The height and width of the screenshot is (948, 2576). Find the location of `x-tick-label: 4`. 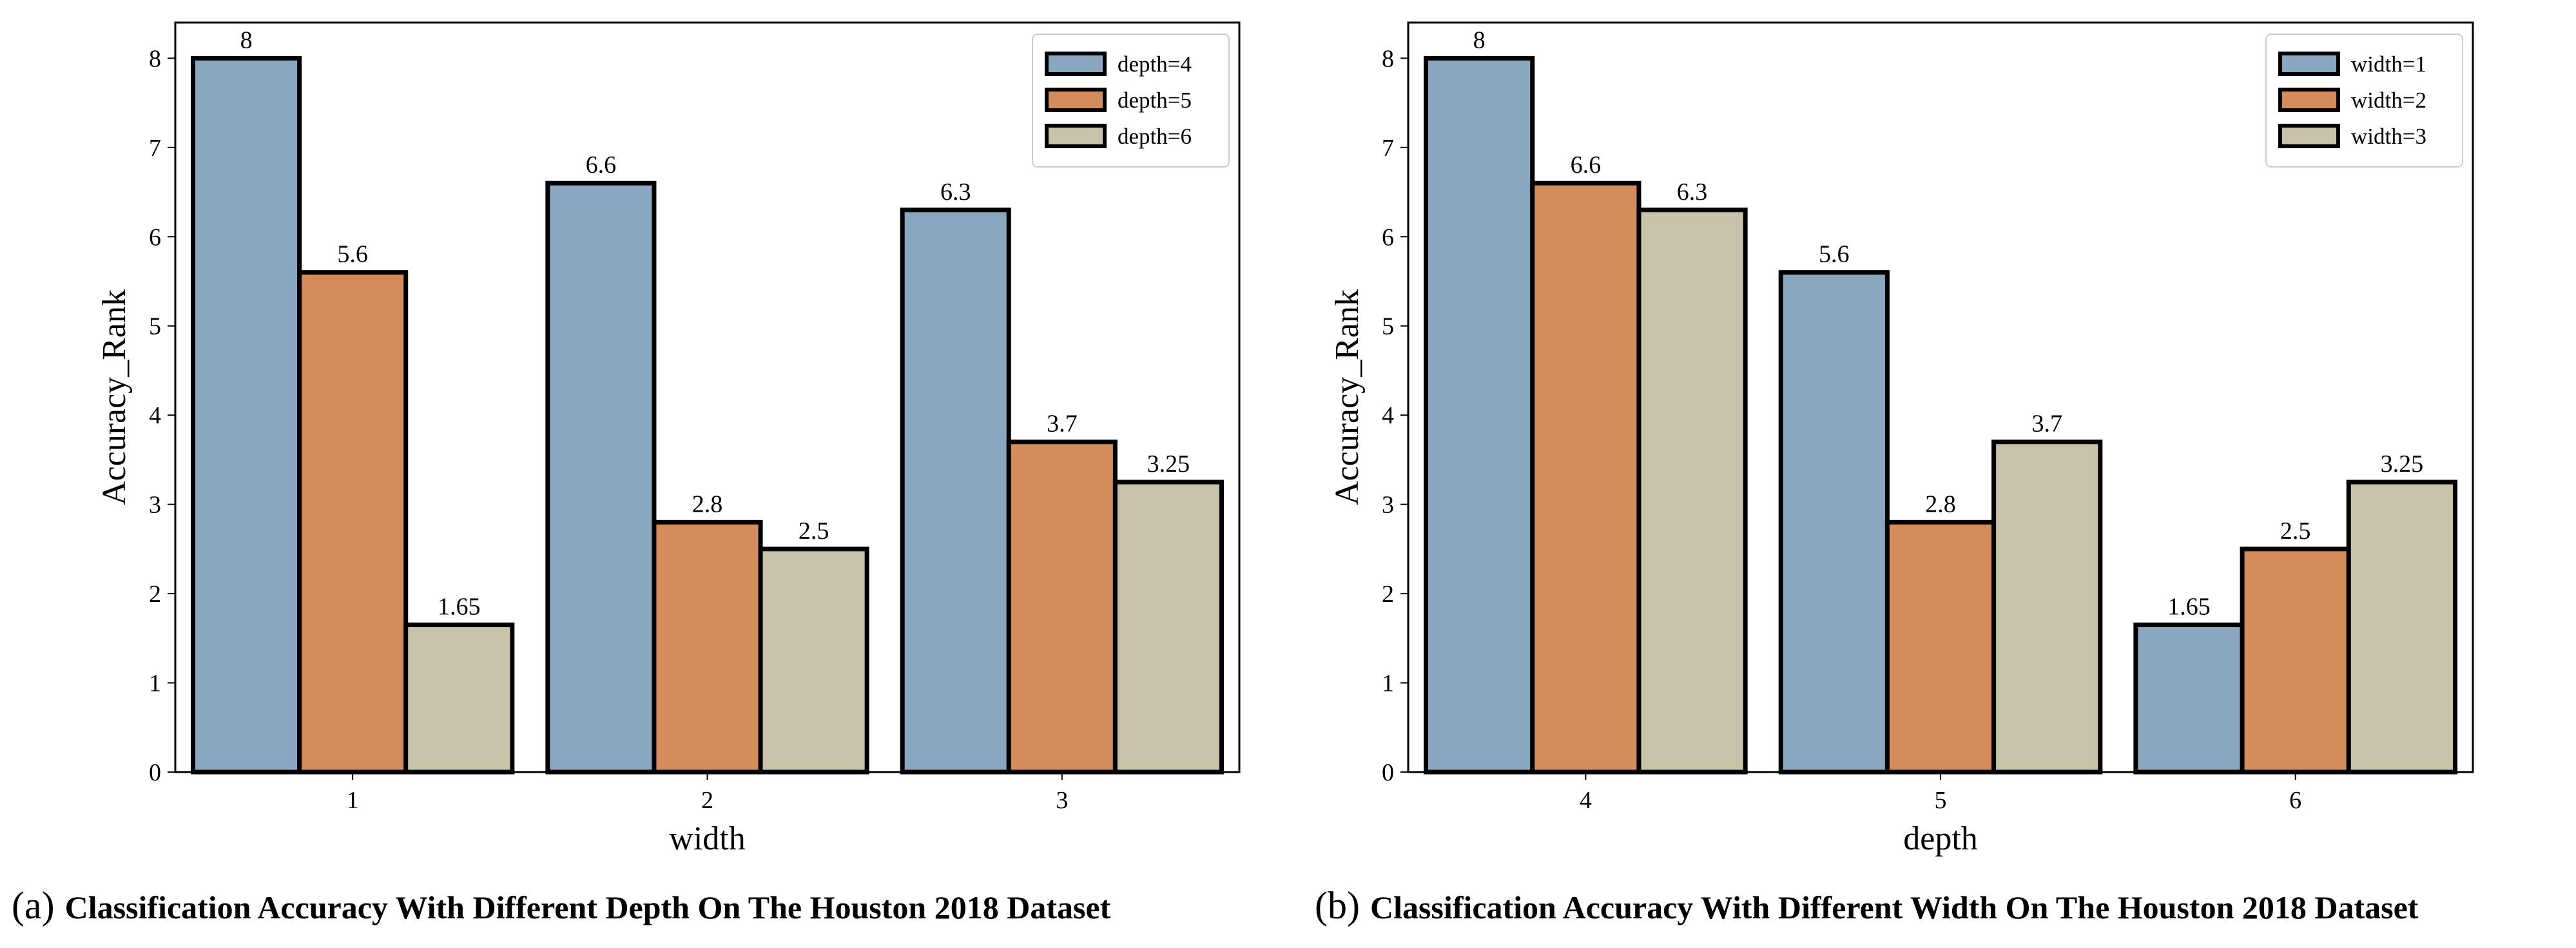

x-tick-label: 4 is located at coordinates (1586, 800).